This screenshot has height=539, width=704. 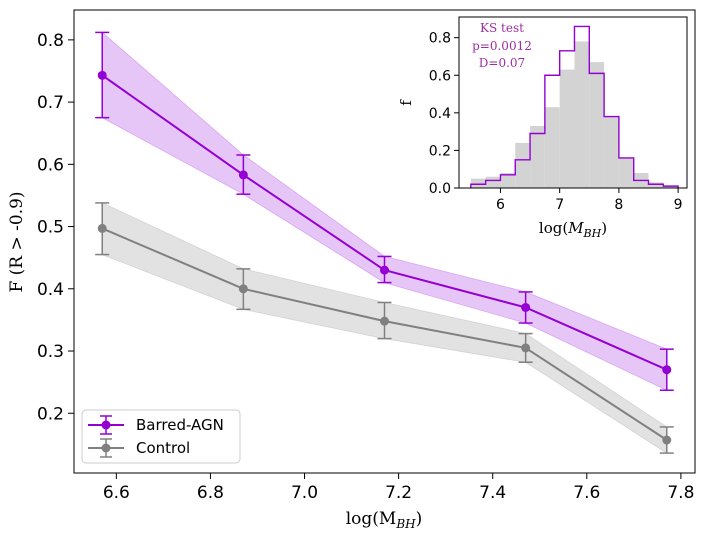 What do you see at coordinates (50, 41) in the screenshot?
I see `y-tick-label: 0.8` at bounding box center [50, 41].